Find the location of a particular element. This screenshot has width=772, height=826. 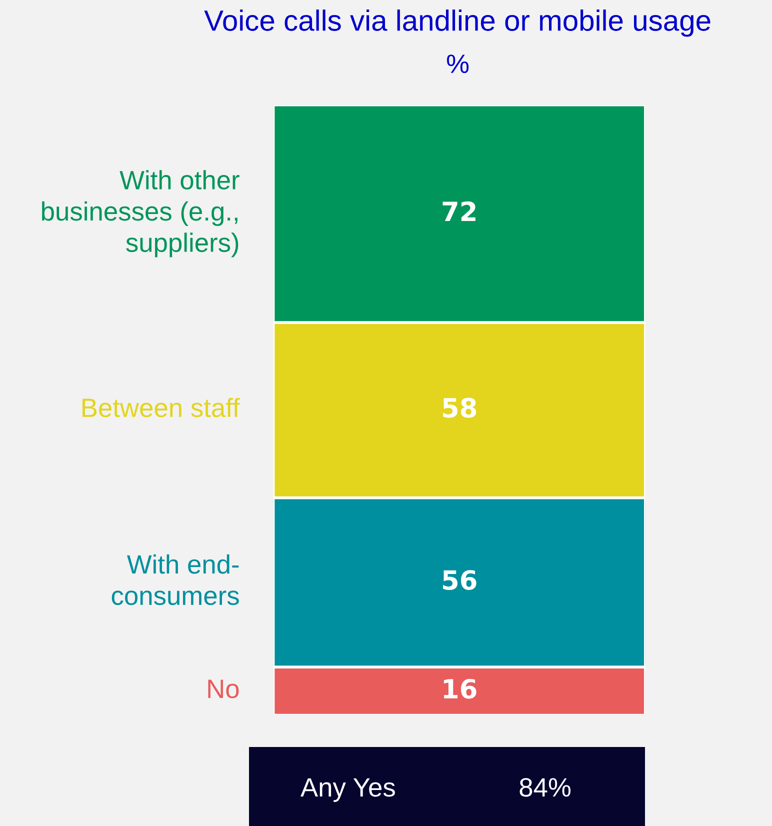

series-label: With end- consumers is located at coordinates (175, 580).